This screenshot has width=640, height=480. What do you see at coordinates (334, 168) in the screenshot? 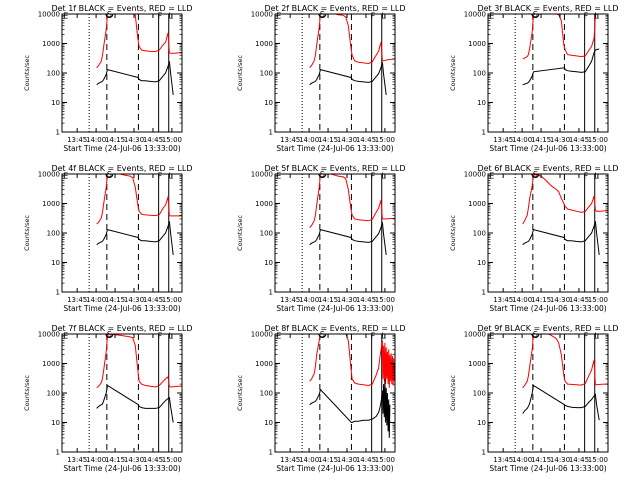
I see `panel-title: Det 5f BLACK = Events, RED = LLD` at bounding box center [334, 168].